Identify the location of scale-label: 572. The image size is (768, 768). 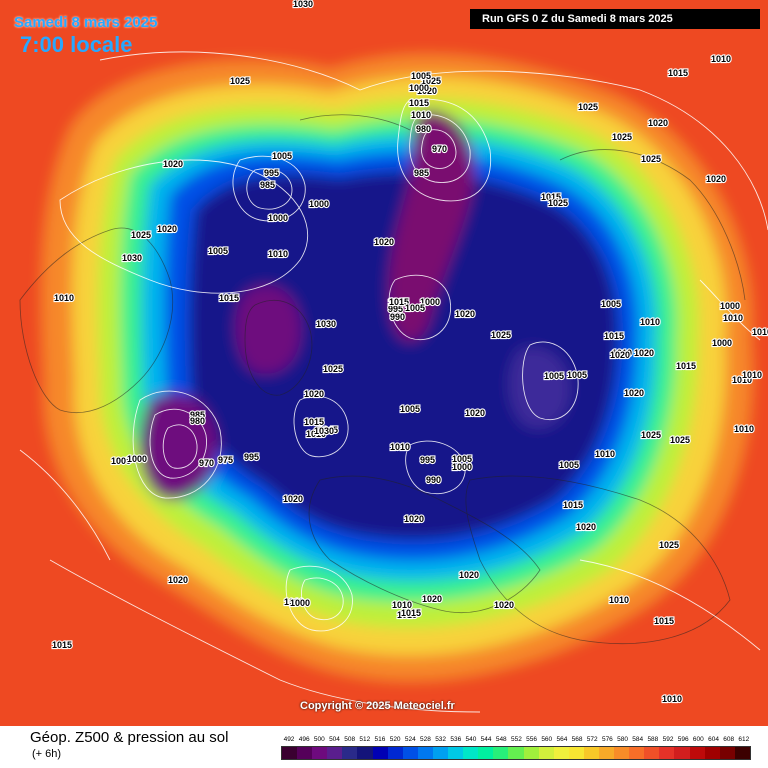
(592, 739).